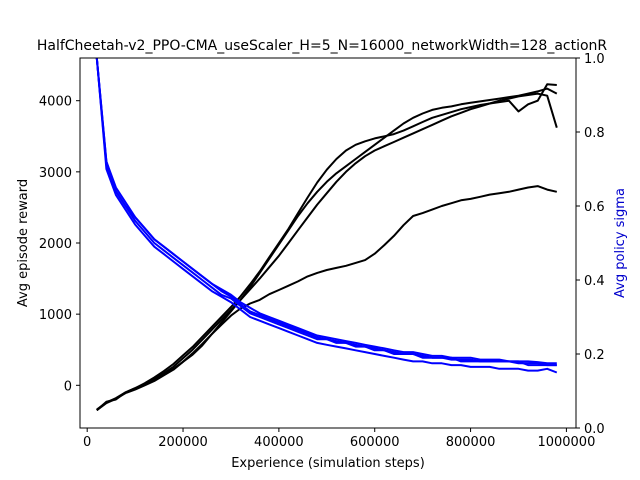 The height and width of the screenshot is (480, 640). I want to click on y-tick-label: 4000, so click(55, 102).